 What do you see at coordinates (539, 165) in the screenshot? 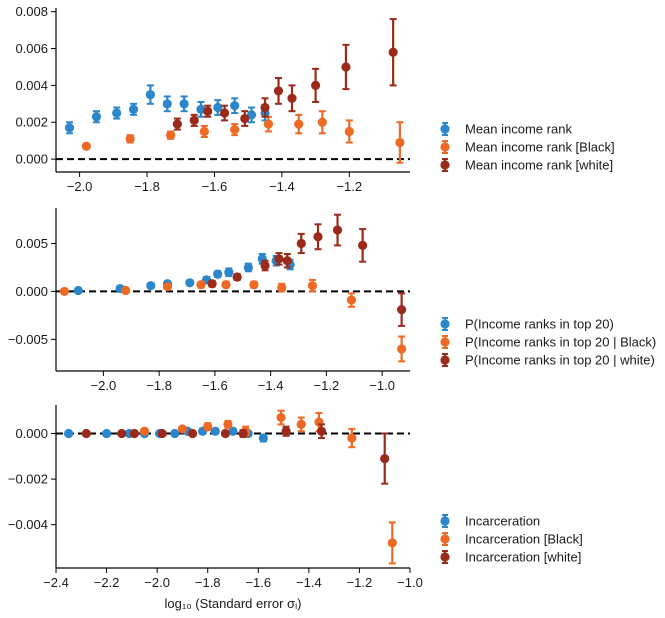
I see `legend-label: Mean income rank [white]` at bounding box center [539, 165].